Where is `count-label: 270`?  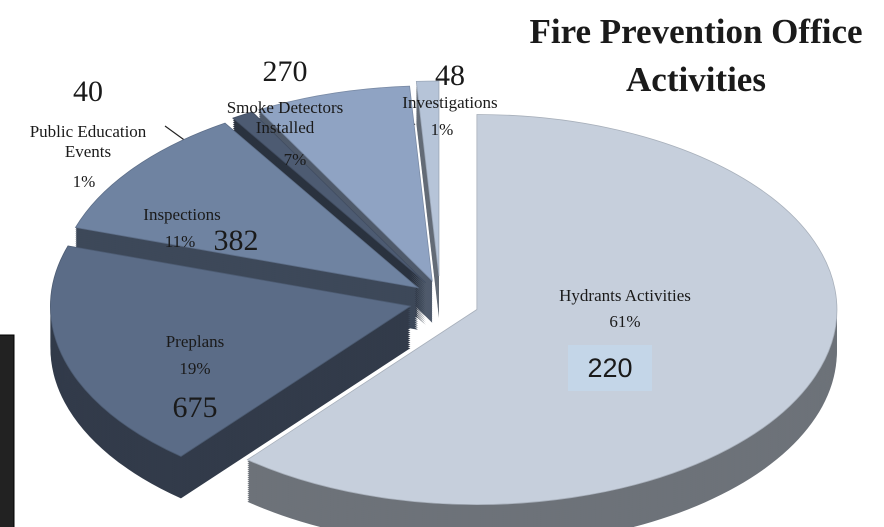 count-label: 270 is located at coordinates (285, 71).